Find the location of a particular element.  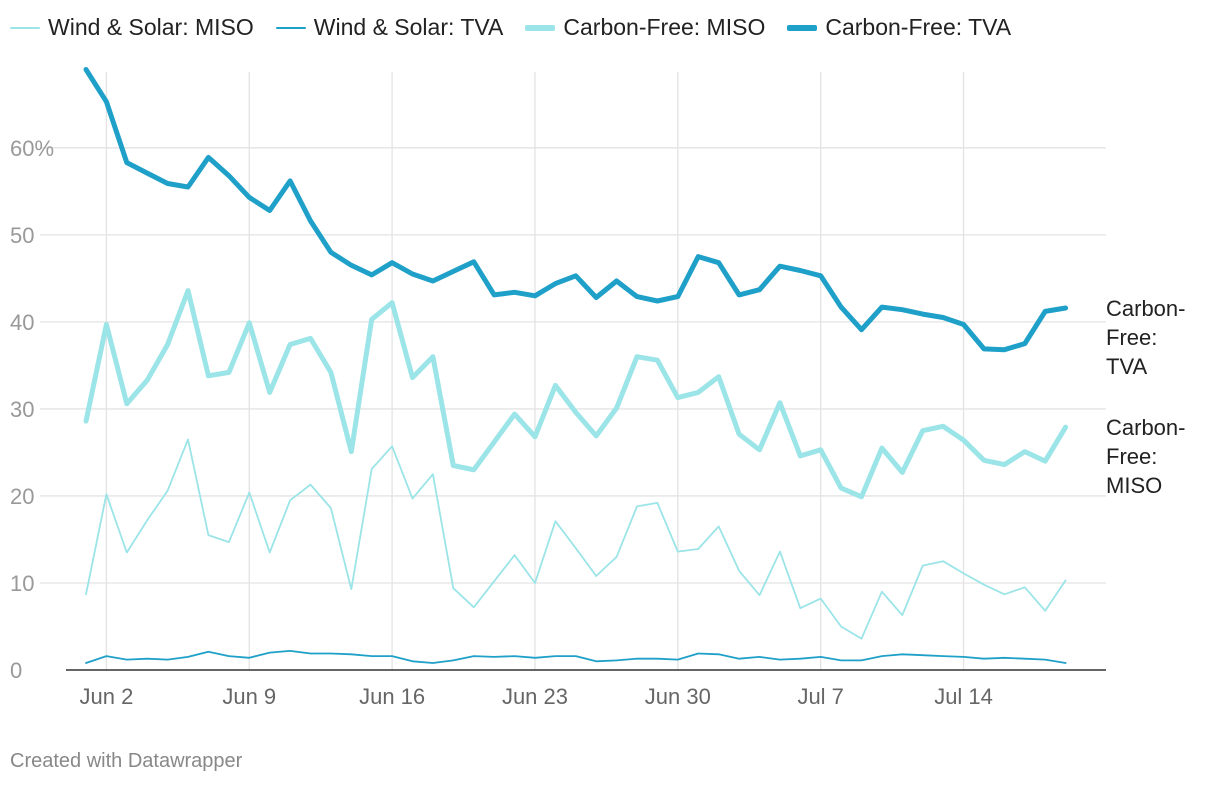

x-tick-label: Jun 9 is located at coordinates (249, 696).